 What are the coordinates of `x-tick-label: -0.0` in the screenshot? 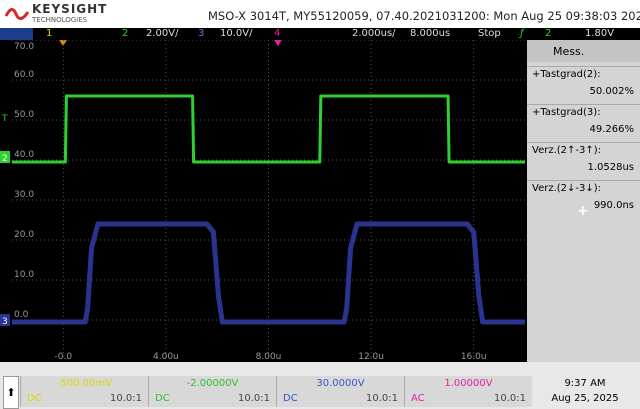 It's located at (64, 357).